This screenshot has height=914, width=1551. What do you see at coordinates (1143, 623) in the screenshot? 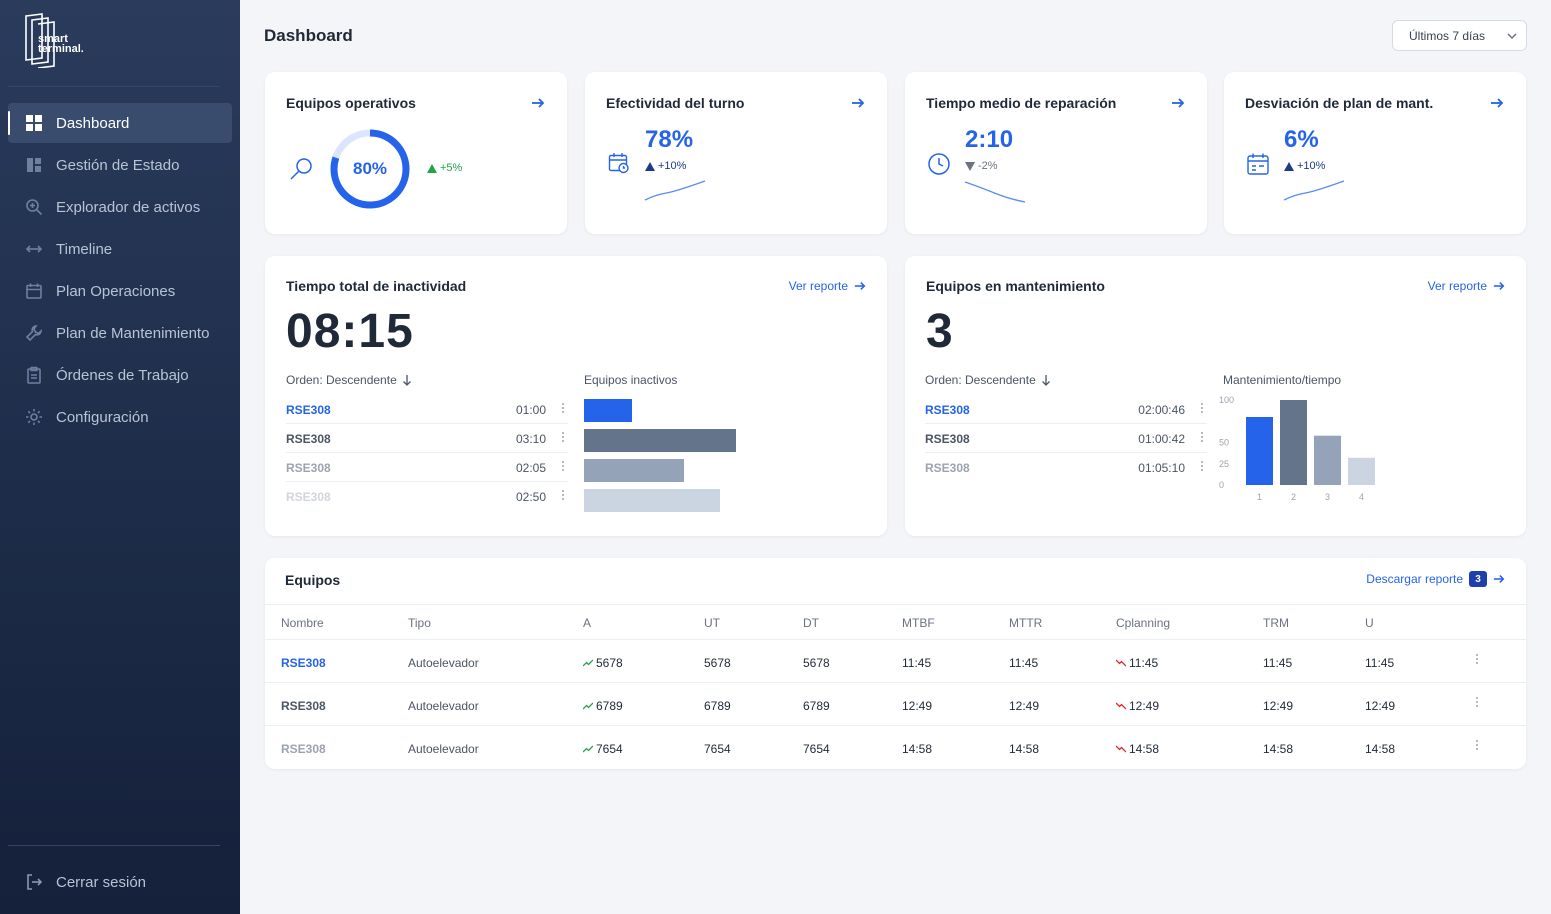
I see `column-header: Cplanning` at bounding box center [1143, 623].